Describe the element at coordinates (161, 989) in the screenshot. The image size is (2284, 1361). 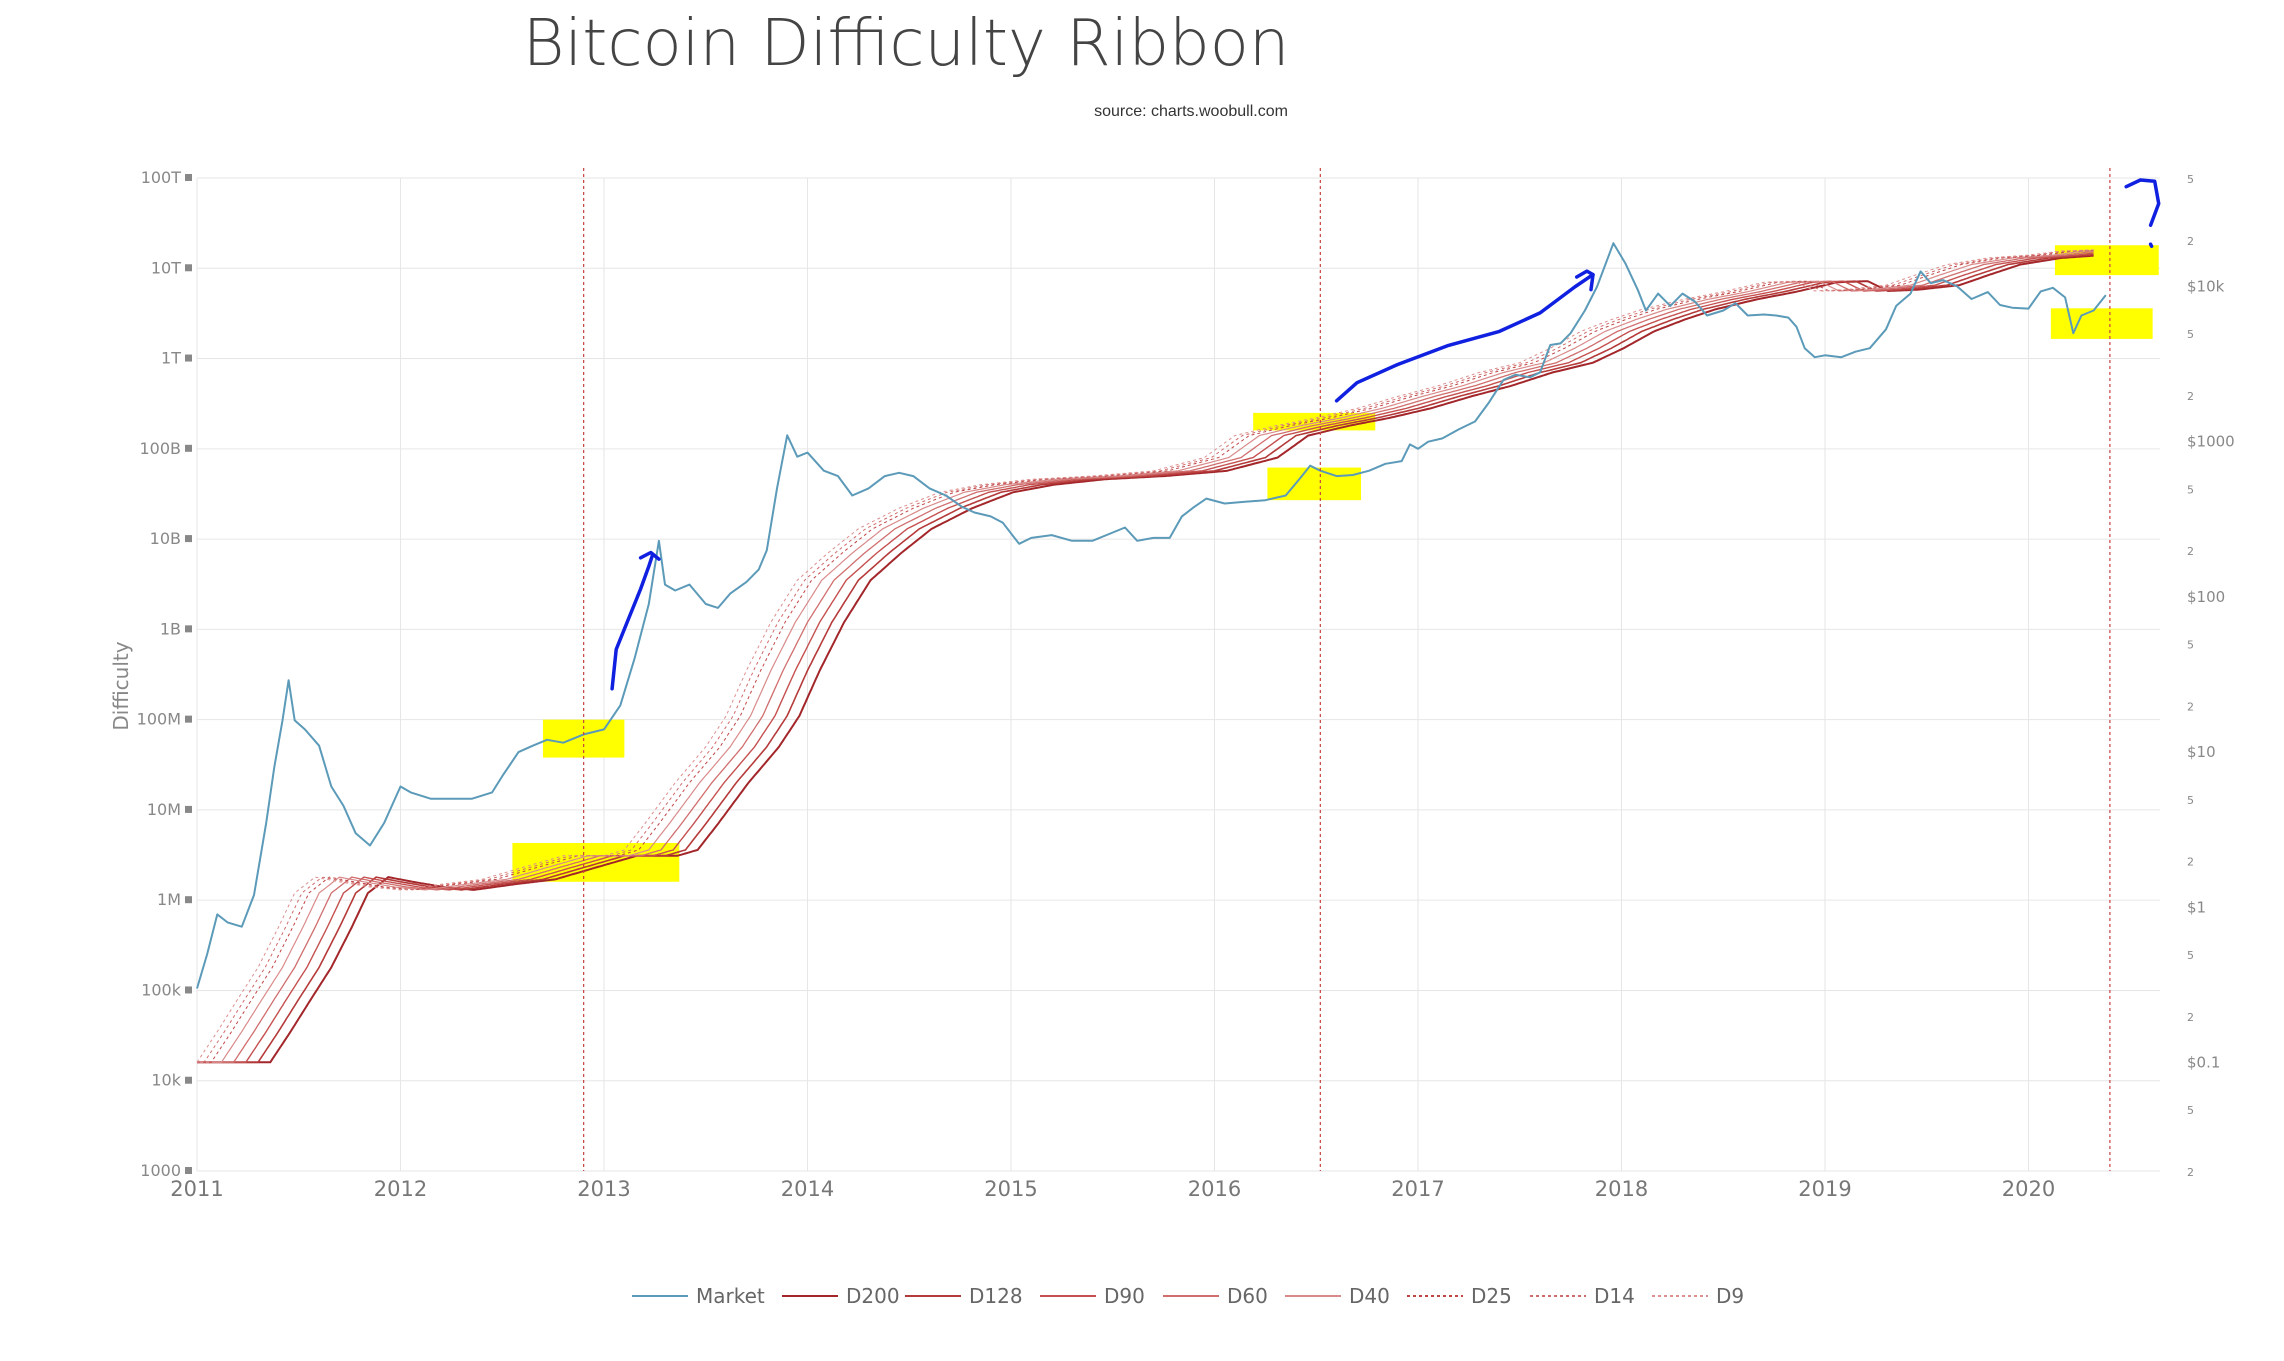
I see `y-tick-label: 100k` at that location.